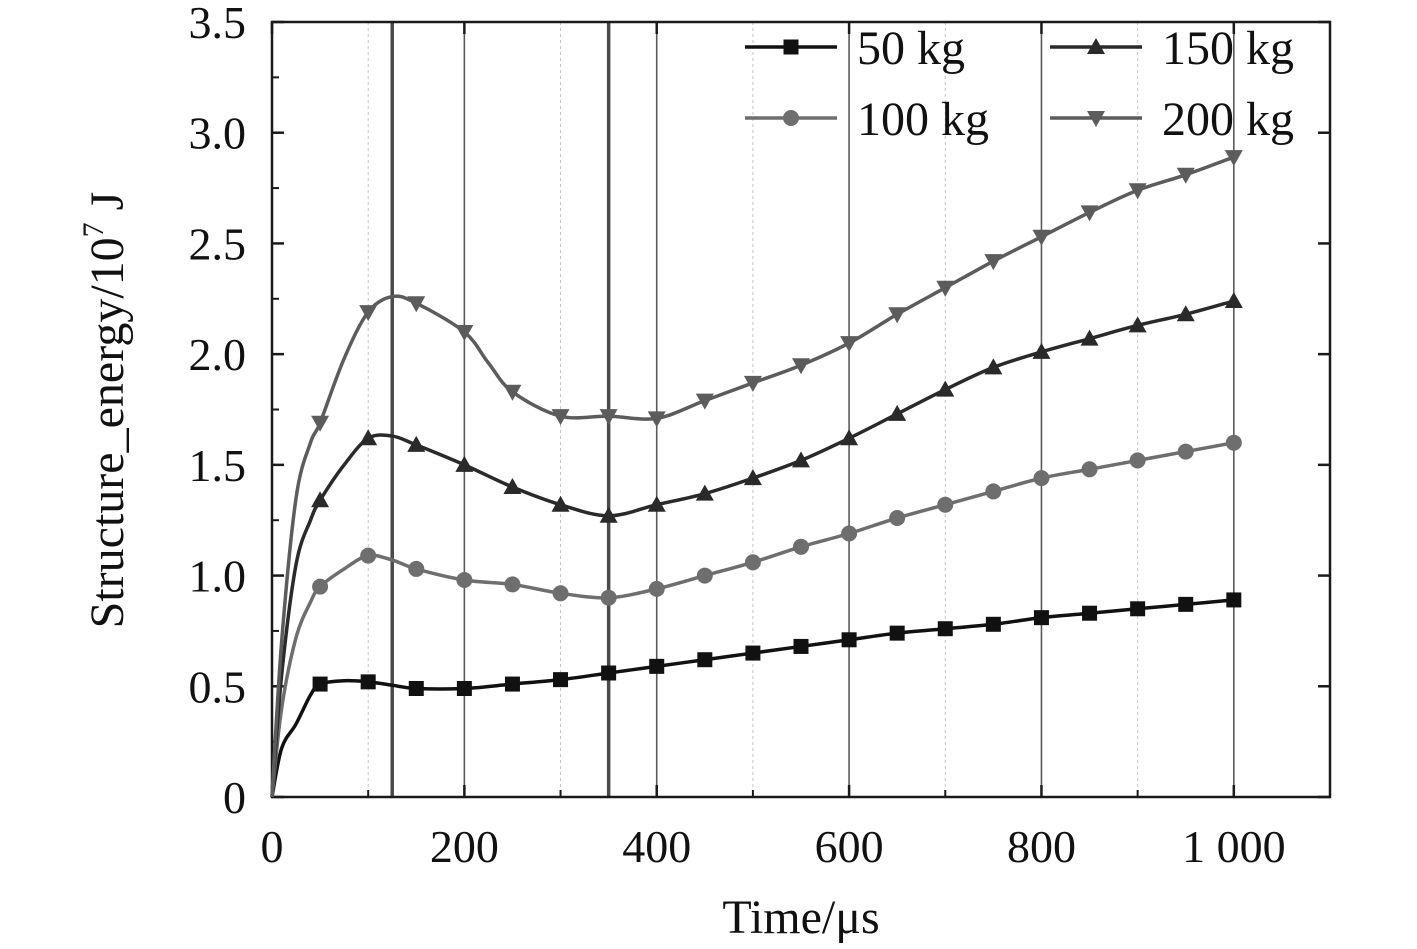 This screenshot has width=1417, height=949. Describe the element at coordinates (234, 797) in the screenshot. I see `y-tick-label: 0` at that location.